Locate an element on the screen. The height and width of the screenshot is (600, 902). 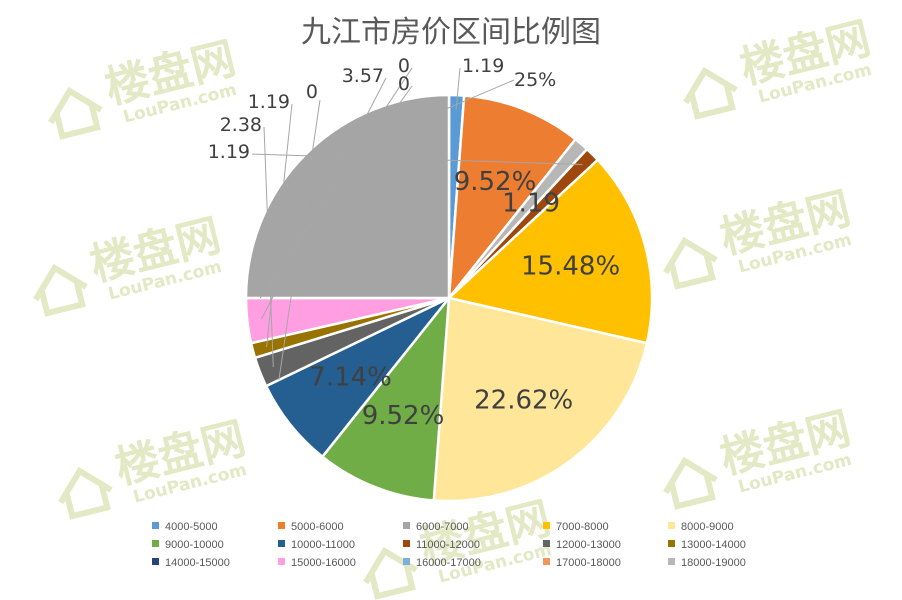
data-label-6000-7000: 25% is located at coordinates (535, 80).